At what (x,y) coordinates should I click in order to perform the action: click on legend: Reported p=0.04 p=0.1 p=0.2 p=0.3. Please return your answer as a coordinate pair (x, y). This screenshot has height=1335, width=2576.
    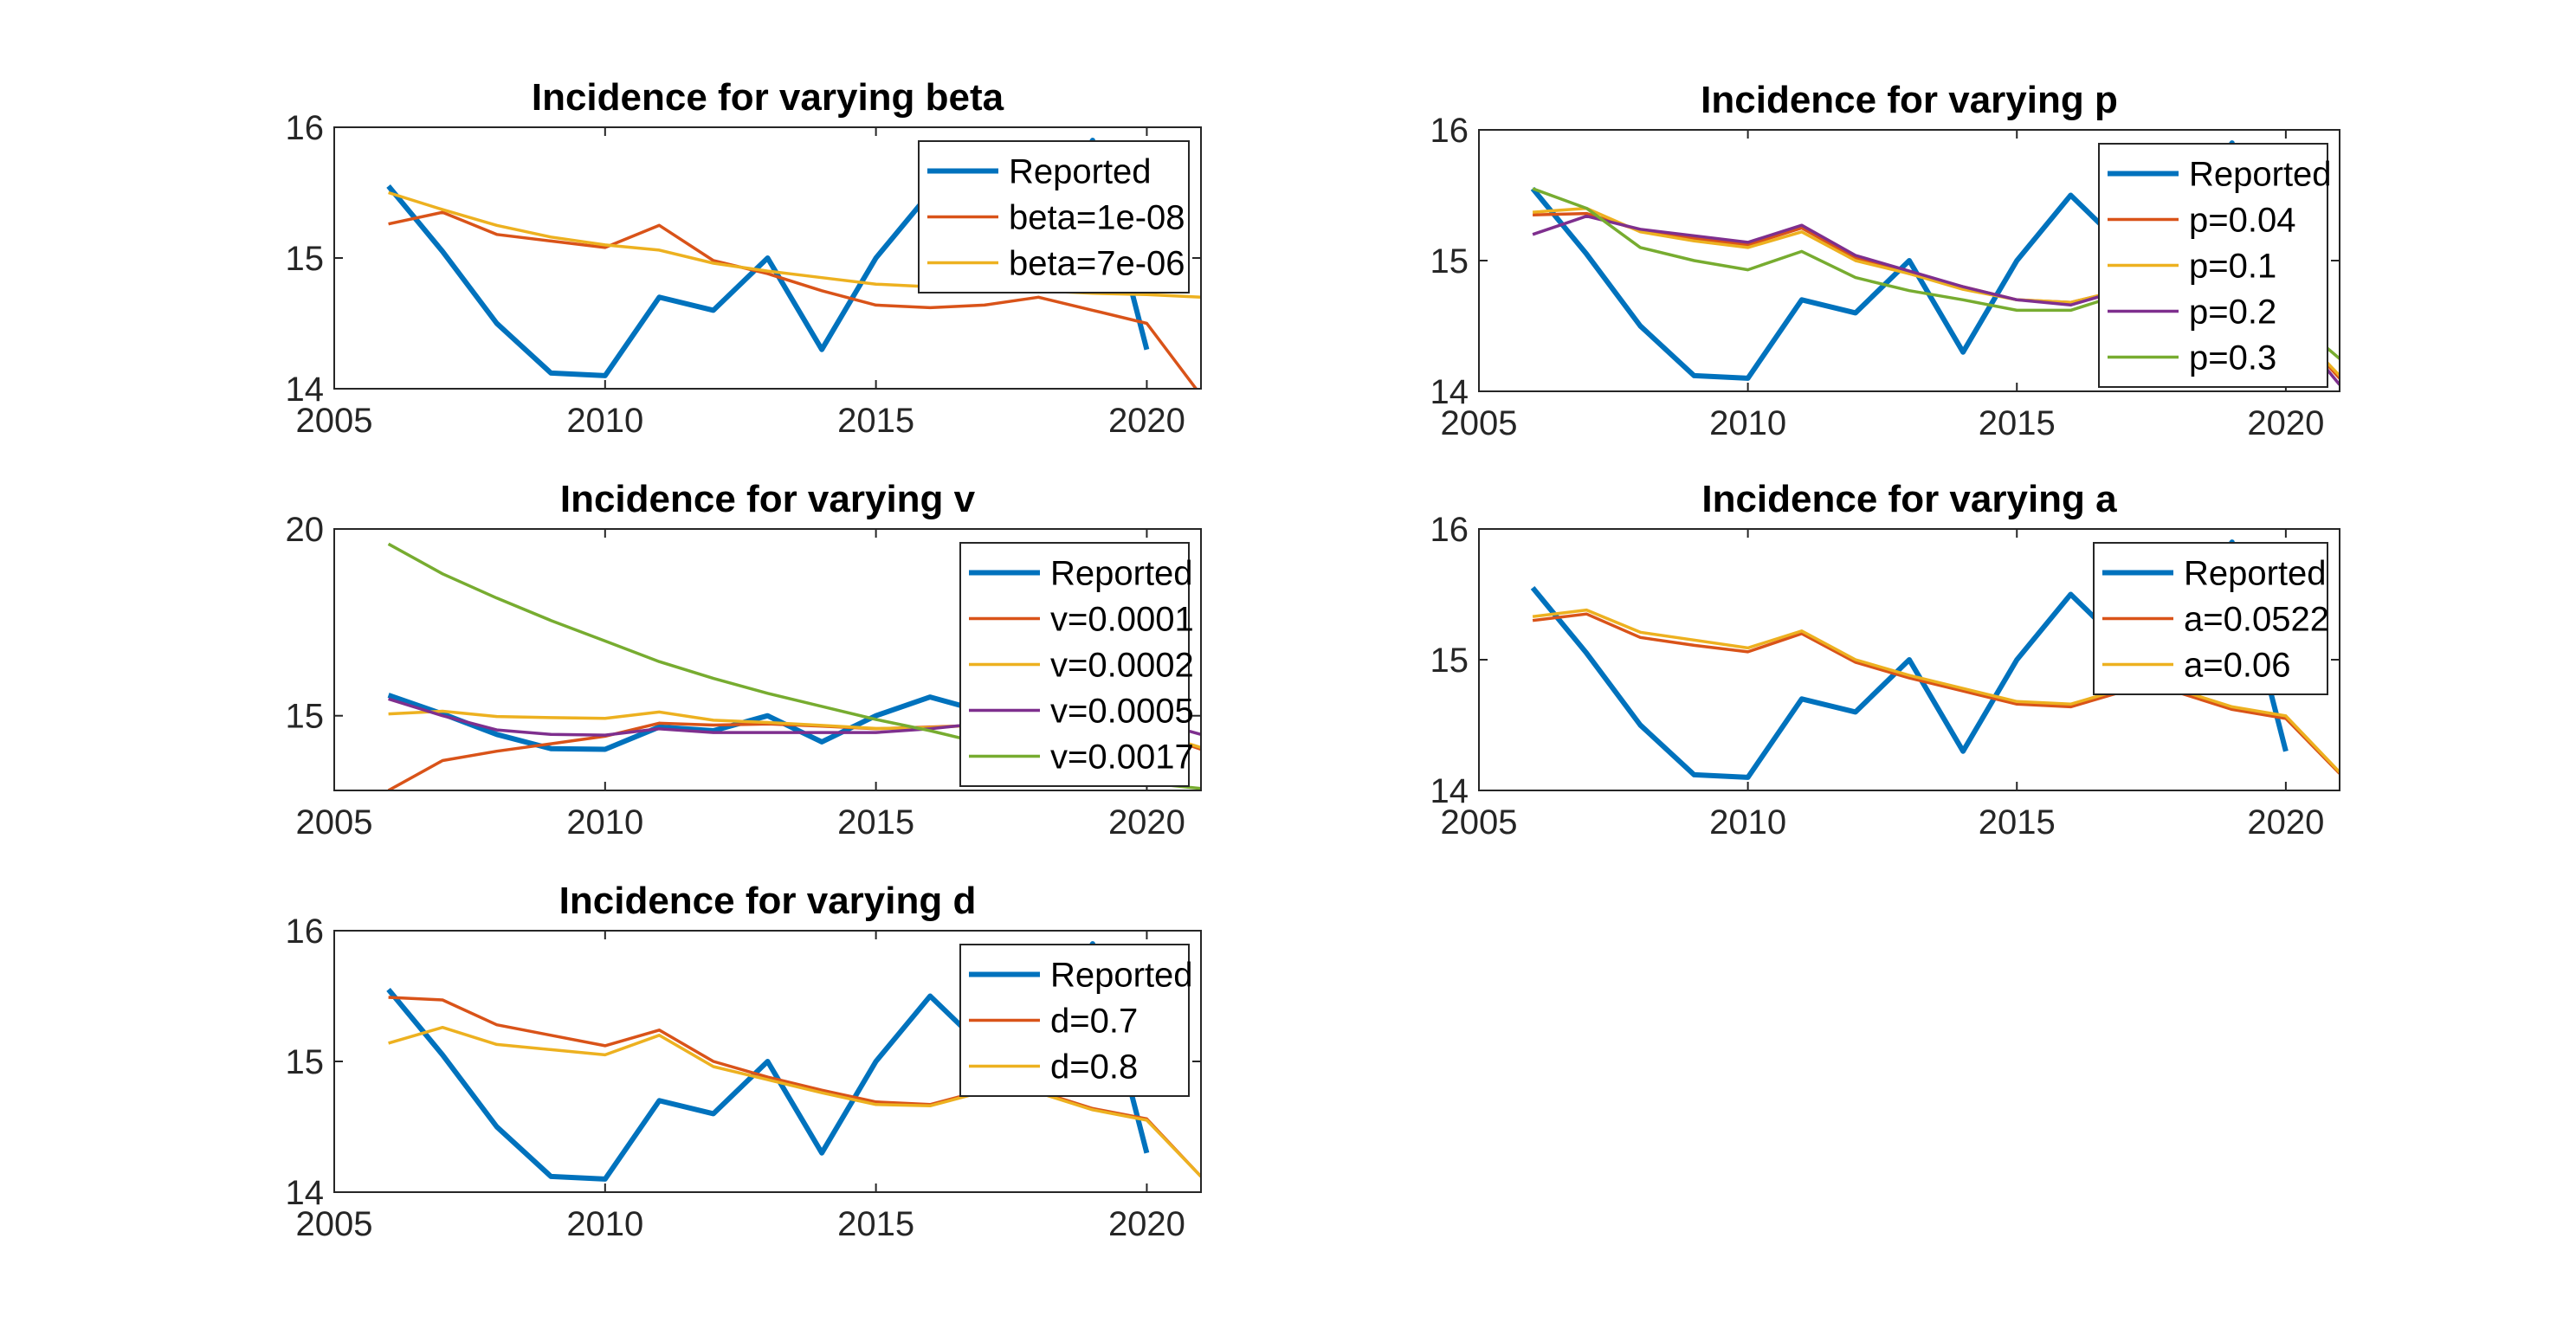
    Looking at the image, I should click on (2215, 265).